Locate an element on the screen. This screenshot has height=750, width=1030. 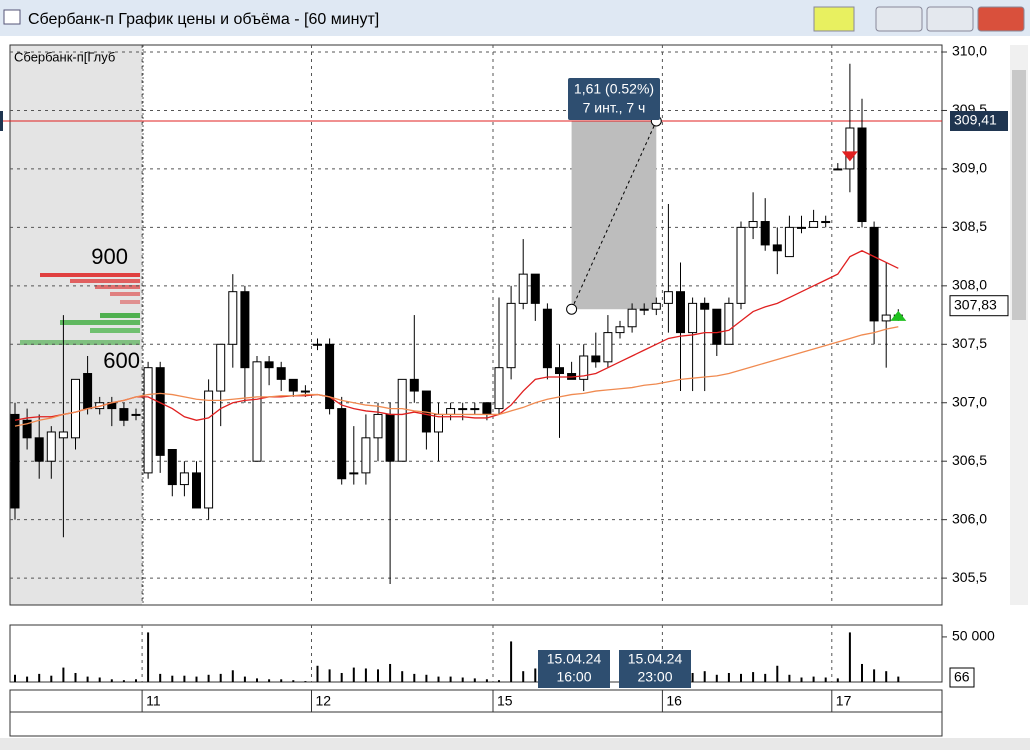
y-tick-label: 307,0 is located at coordinates (969, 401).